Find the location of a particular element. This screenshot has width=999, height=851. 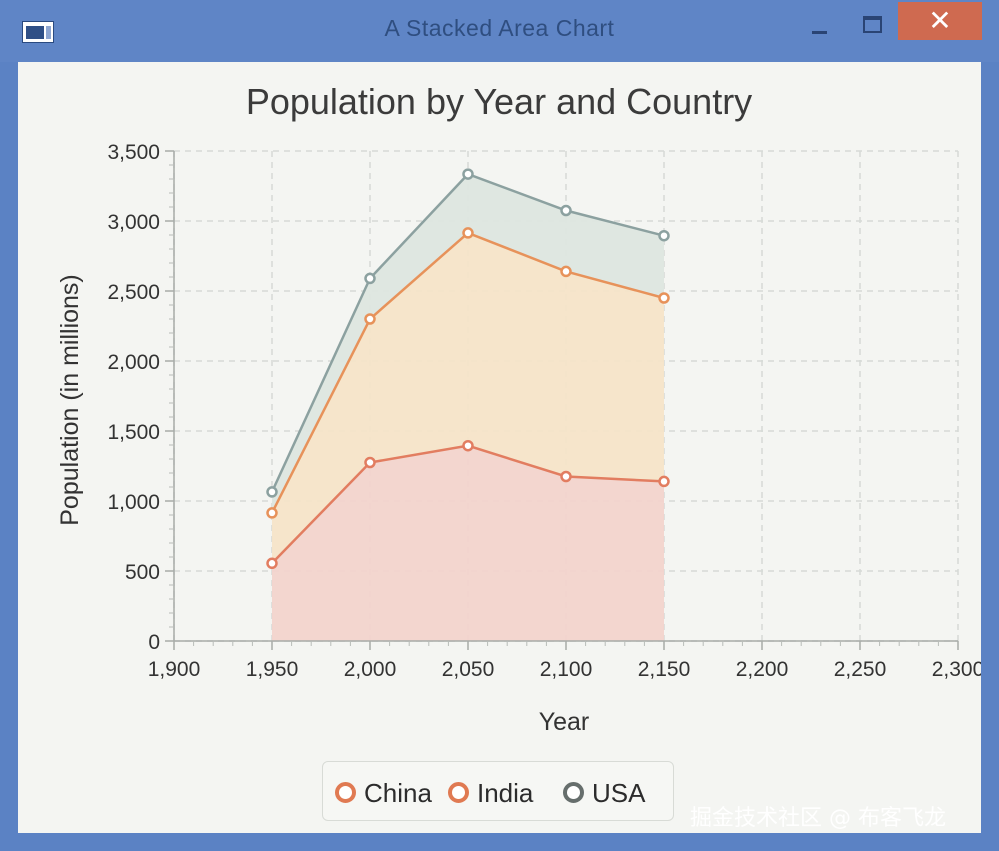

legend-label-china: China is located at coordinates (398, 793).